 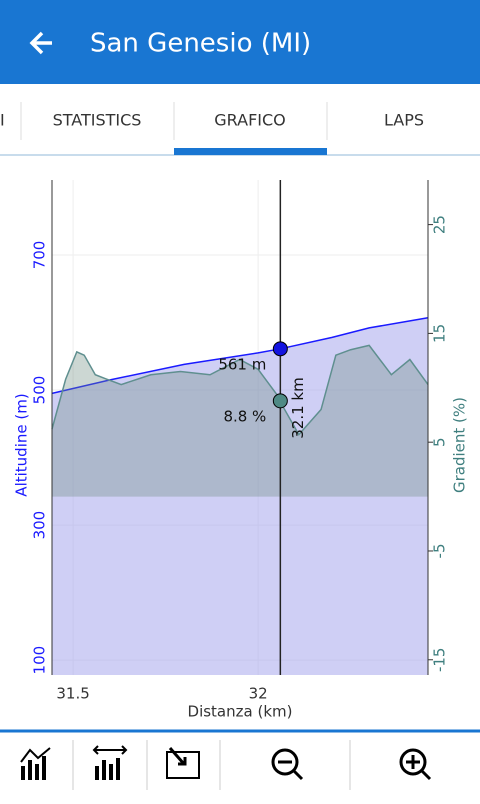 I want to click on app-bar, so click(x=240, y=42).